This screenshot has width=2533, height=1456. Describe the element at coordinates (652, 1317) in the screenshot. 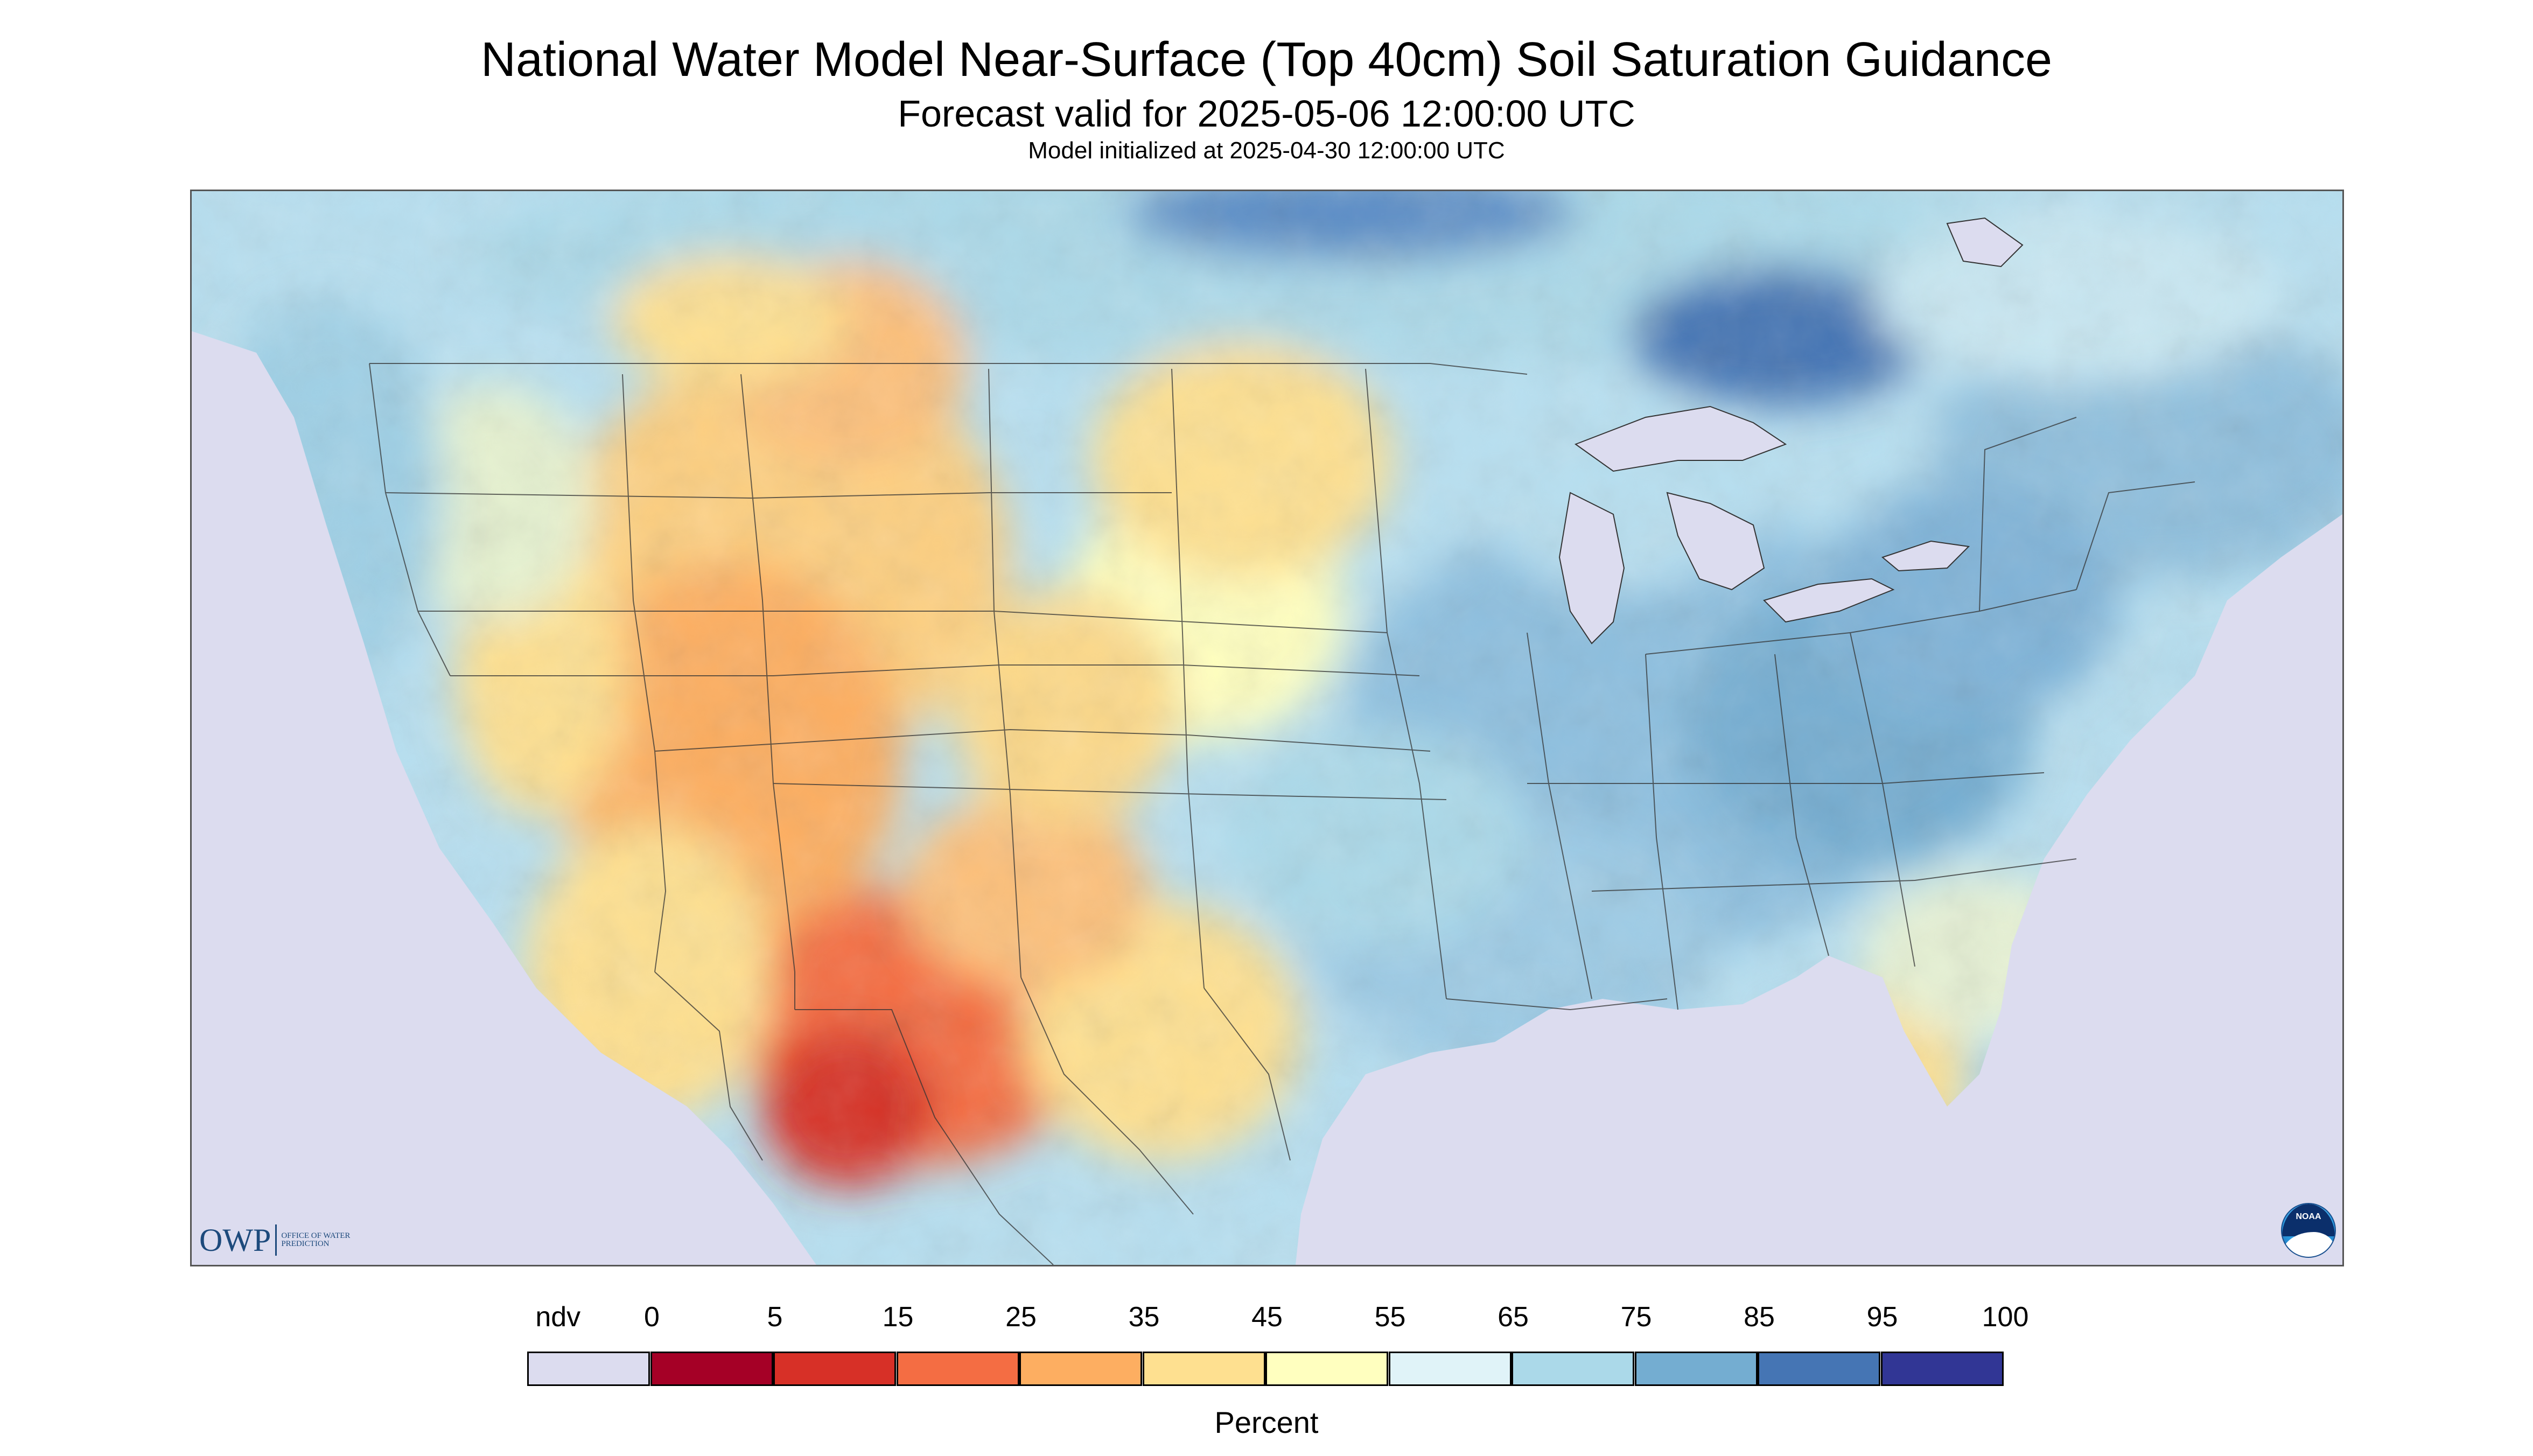

I see `legend-tick-label-1: 0` at that location.